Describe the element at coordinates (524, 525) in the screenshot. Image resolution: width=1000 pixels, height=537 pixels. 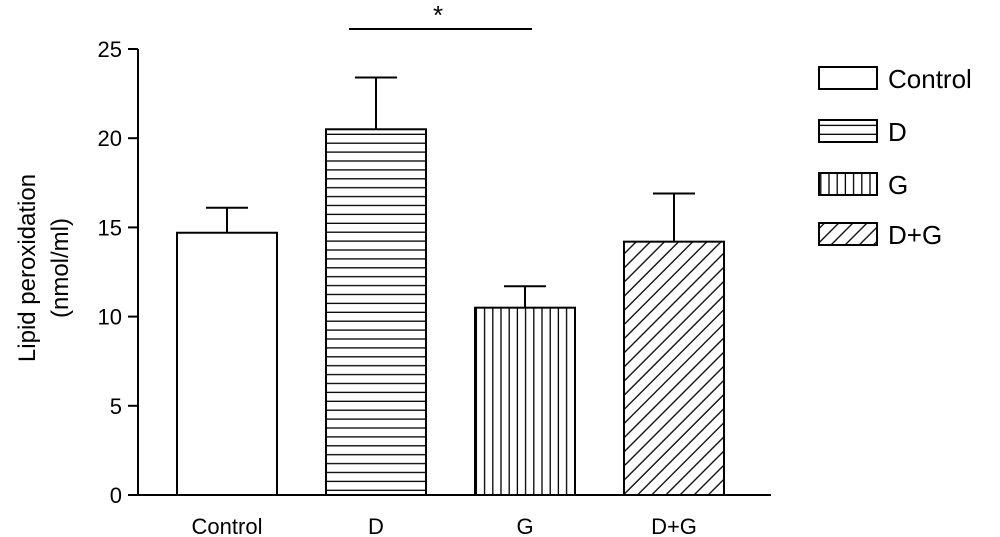
I see `x-tick-label-g: G` at that location.